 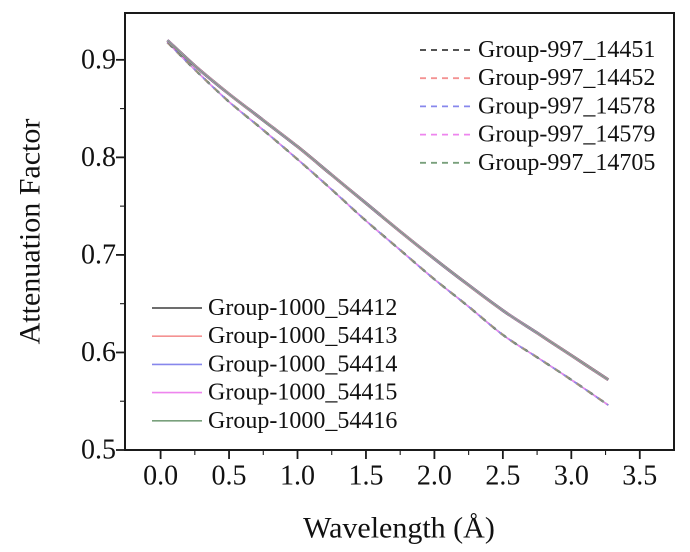 I want to click on legend-label: Group-1000_54413, so click(x=302, y=336).